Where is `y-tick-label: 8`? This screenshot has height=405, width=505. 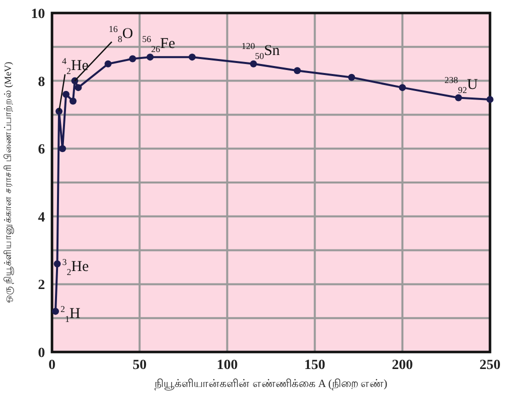 y-tick-label: 8 is located at coordinates (41, 82).